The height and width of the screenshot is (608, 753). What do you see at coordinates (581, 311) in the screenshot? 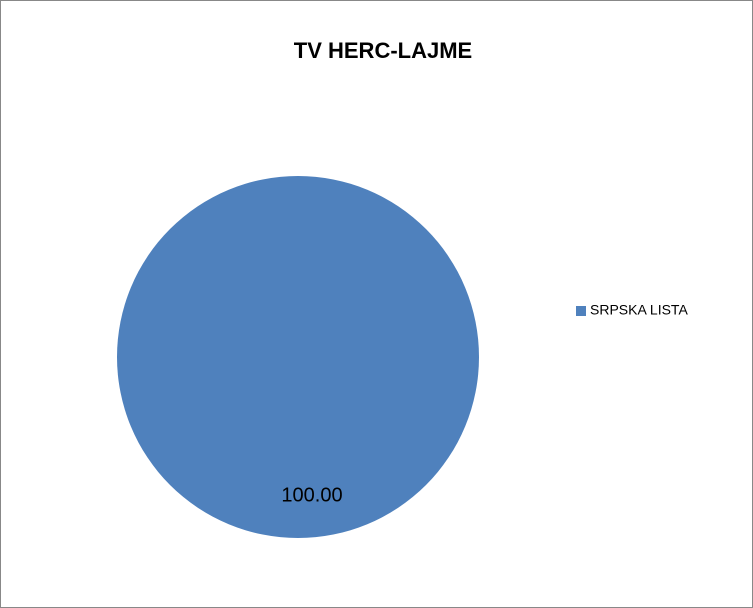
I see `legend-swatch` at bounding box center [581, 311].